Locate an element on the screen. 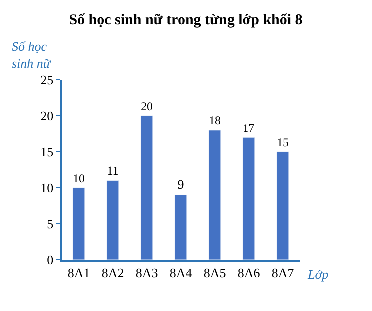 This screenshot has height=311, width=372. y-axis-title: Số học sinh nữ is located at coordinates (32, 55).